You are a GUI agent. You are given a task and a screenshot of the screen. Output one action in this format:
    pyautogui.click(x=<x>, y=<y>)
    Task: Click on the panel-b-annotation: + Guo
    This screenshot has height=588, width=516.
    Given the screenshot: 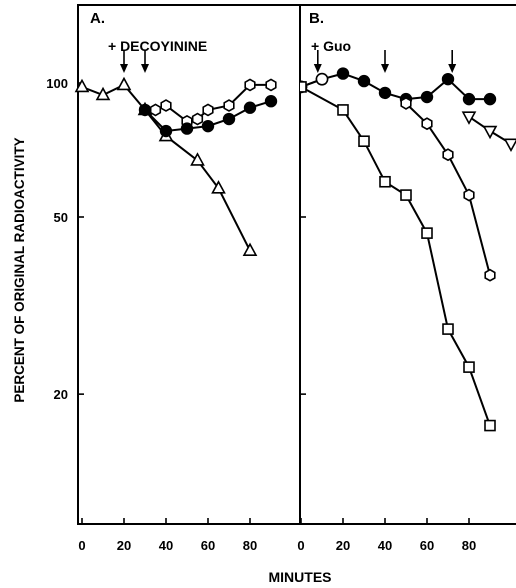 What is the action you would take?
    pyautogui.click(x=331, y=46)
    